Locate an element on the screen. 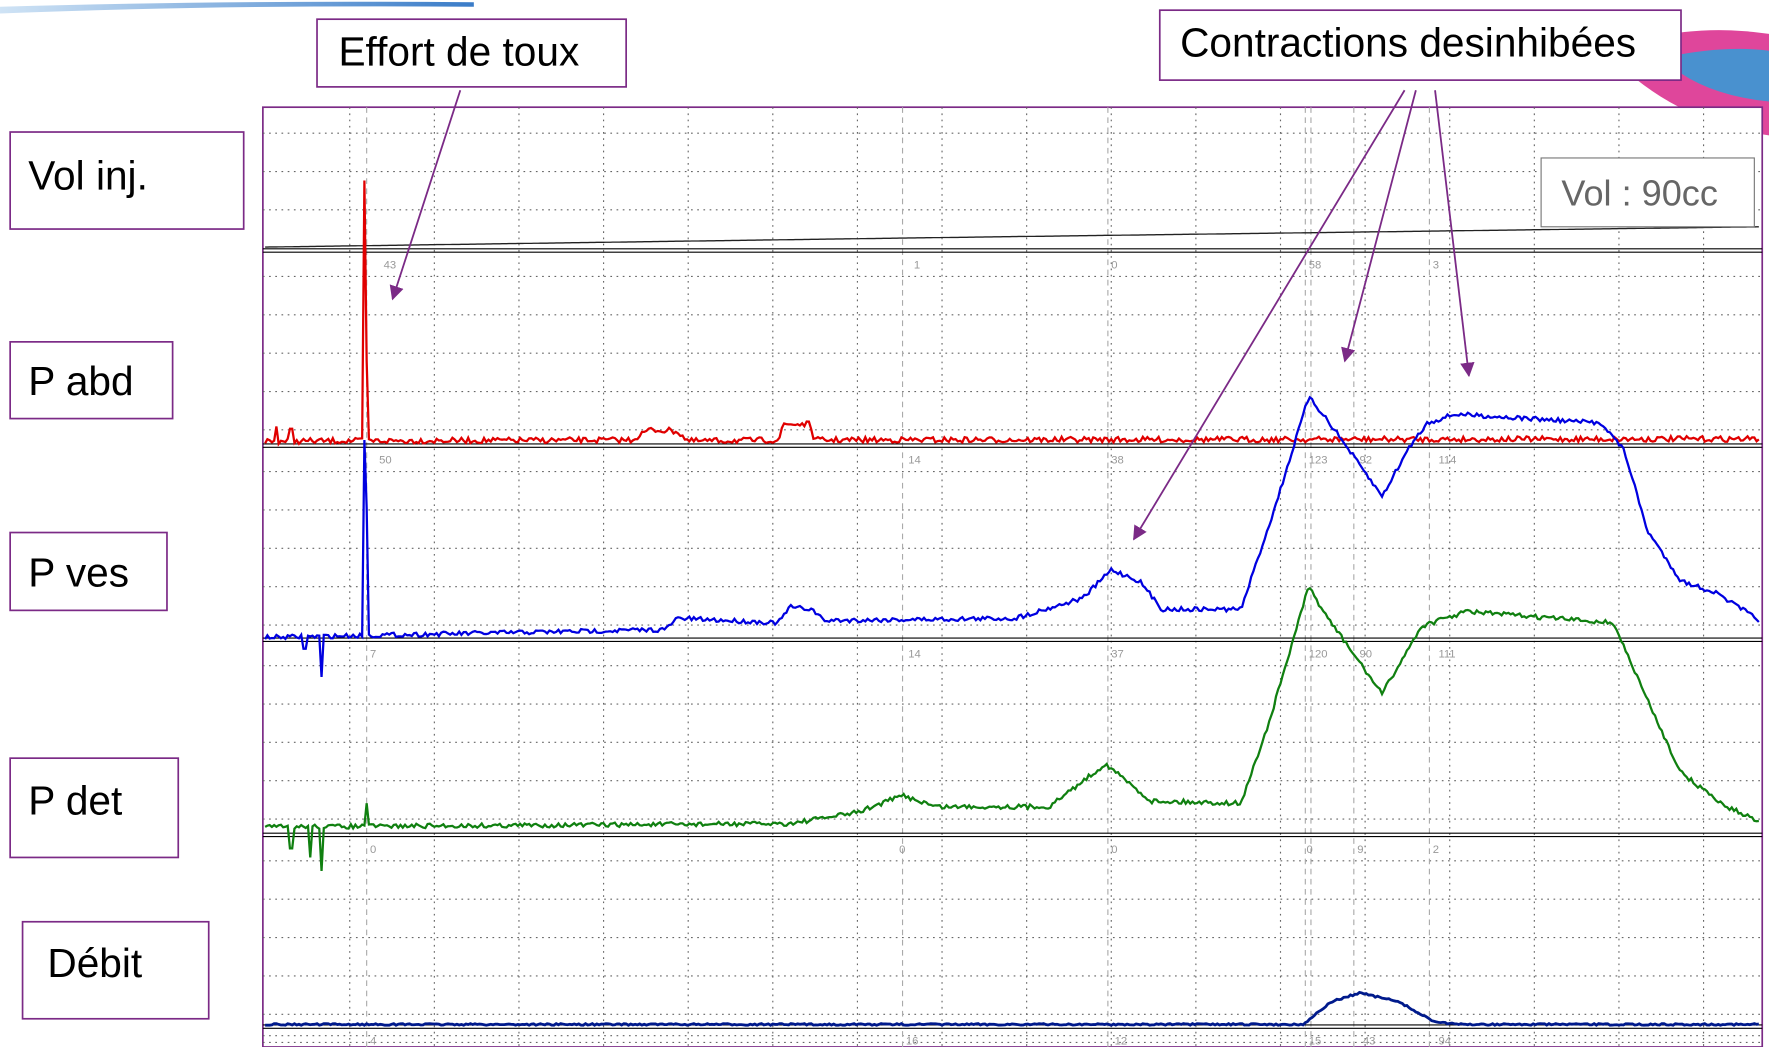 This screenshot has width=1769, height=1047. event-marker: 12 is located at coordinates (1121, 1041).